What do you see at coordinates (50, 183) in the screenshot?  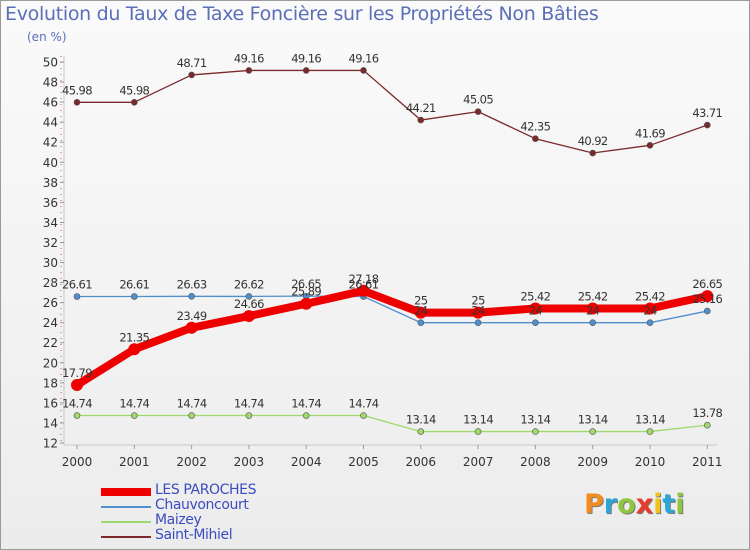 I see `y-tick-label: 38` at bounding box center [50, 183].